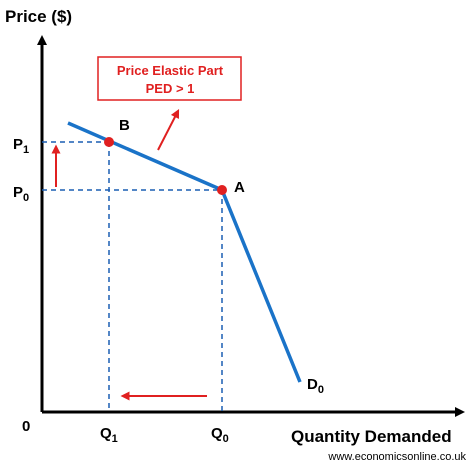  Describe the element at coordinates (26, 426) in the screenshot. I see `origin-label: 0` at that location.